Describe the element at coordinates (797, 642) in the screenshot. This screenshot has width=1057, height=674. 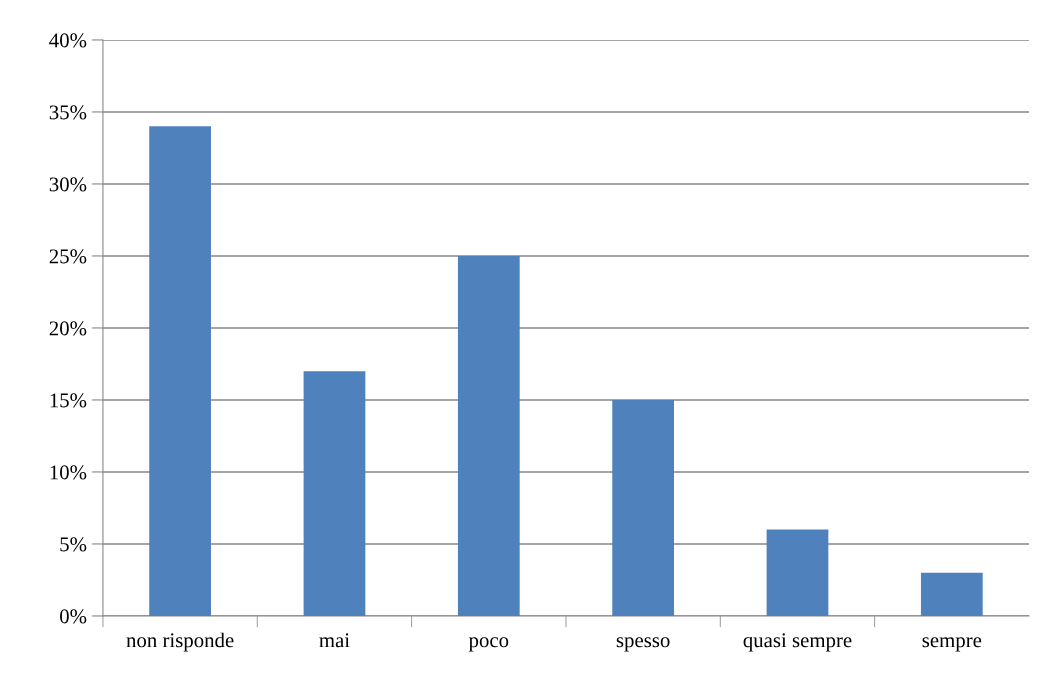
I see `x-tick-label: quasi sempre` at that location.